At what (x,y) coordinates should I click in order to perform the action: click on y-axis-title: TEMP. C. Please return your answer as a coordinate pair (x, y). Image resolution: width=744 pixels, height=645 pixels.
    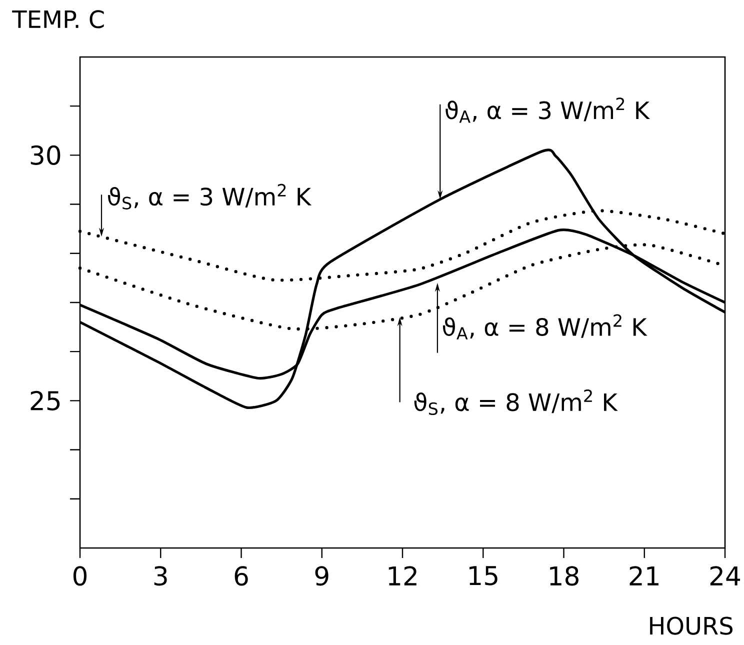
    Looking at the image, I should click on (58, 19).